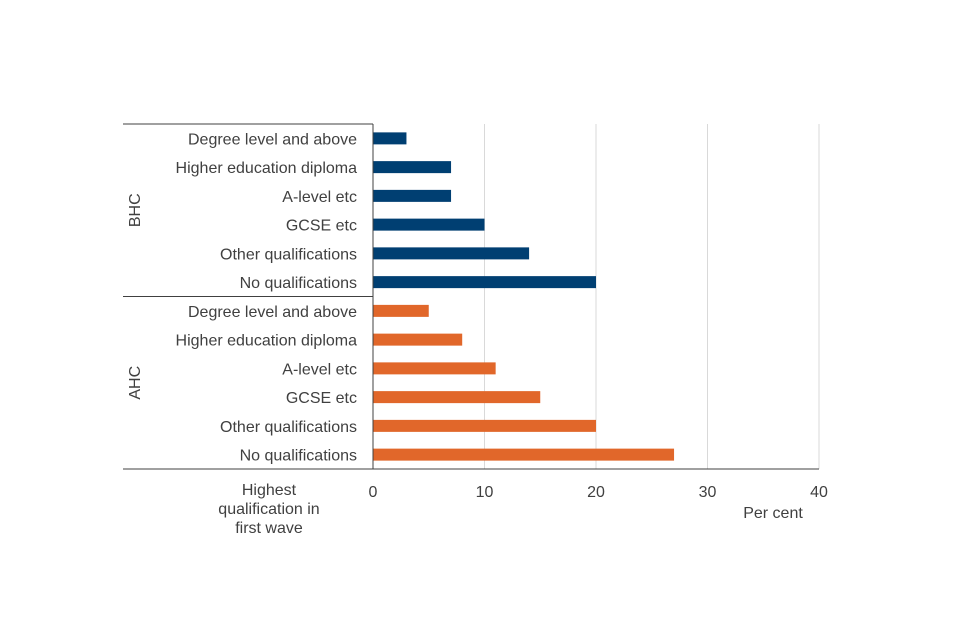 The width and height of the screenshot is (960, 640). What do you see at coordinates (373, 492) in the screenshot?
I see `x-tick-label: 0` at bounding box center [373, 492].